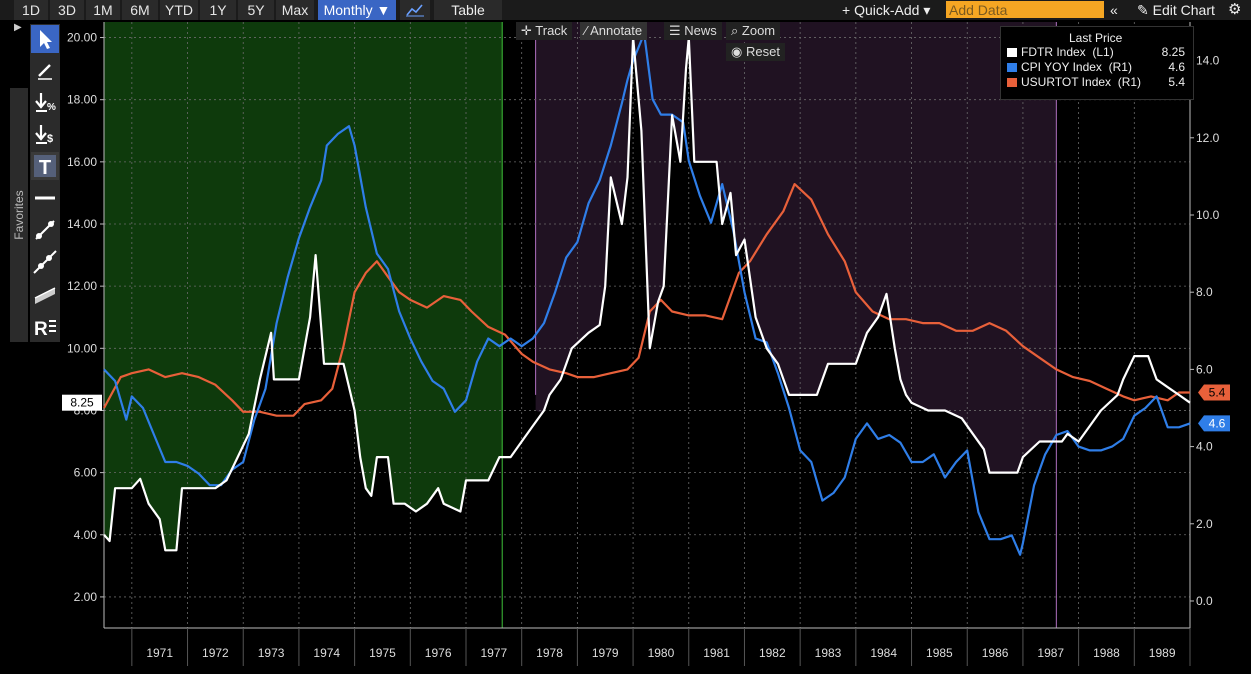 The height and width of the screenshot is (674, 1251). I want to click on zoom-label: Zoom, so click(758, 30).